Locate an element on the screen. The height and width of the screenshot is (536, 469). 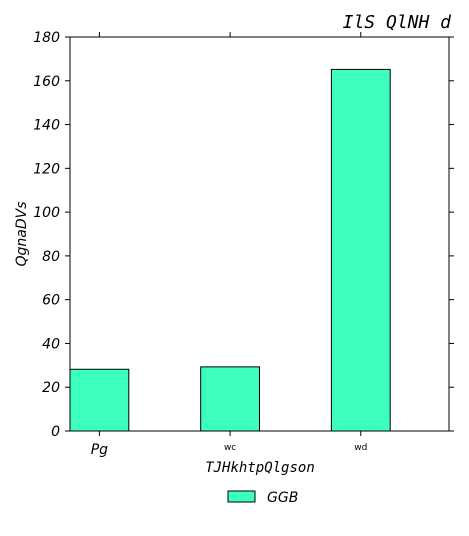
legend-swatch is located at coordinates (241, 496).